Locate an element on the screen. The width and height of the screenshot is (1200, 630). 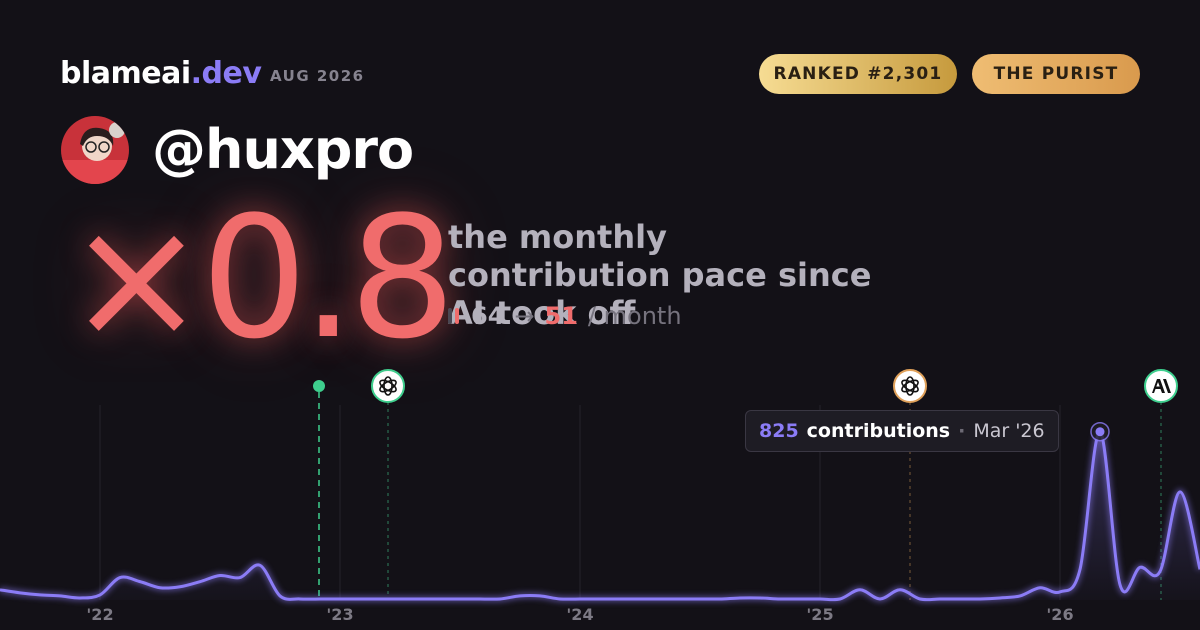
report-date: AUG 2026 is located at coordinates (317, 76).